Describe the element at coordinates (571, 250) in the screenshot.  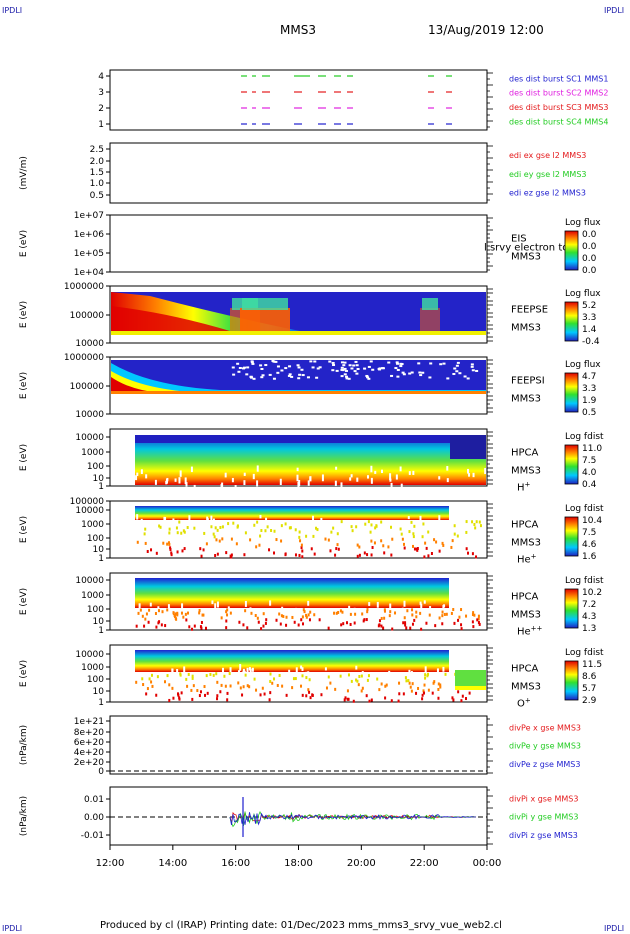
I see `colorbar-eis` at that location.